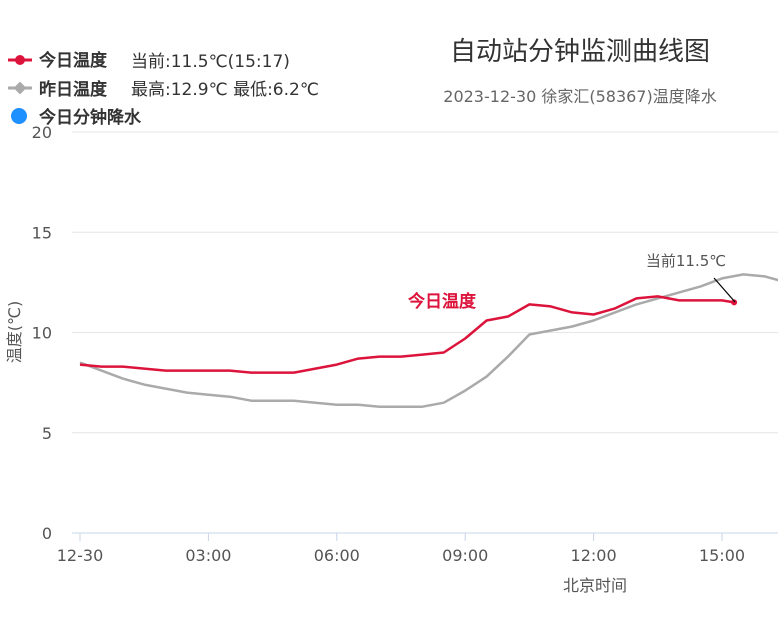  I want to click on legend-yesterday-label: 昨日温度, so click(73, 89).